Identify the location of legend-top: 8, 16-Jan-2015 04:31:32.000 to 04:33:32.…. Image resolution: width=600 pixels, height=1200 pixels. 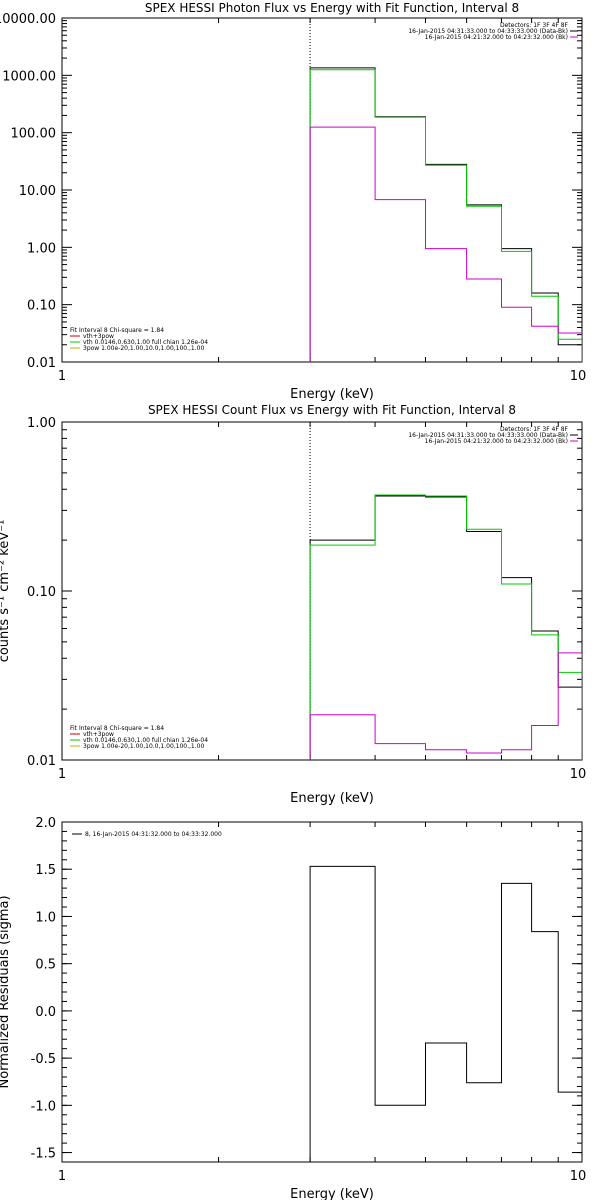
(147, 834).